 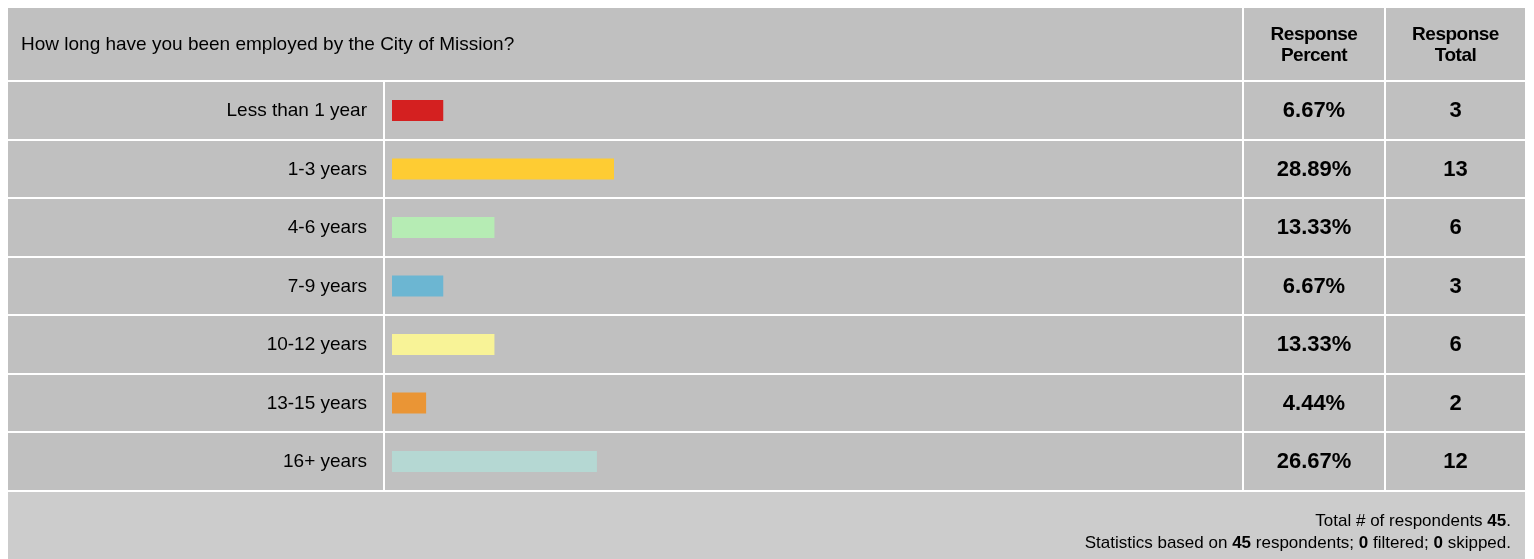 I want to click on y-tick-label: 1-3 years, so click(x=327, y=168).